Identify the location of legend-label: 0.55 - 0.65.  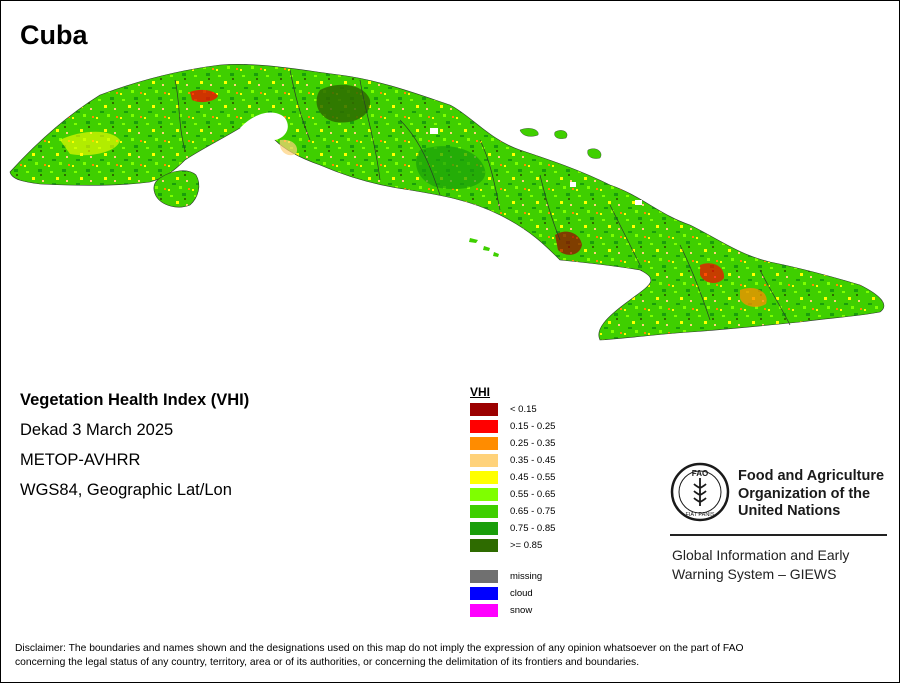
(533, 494).